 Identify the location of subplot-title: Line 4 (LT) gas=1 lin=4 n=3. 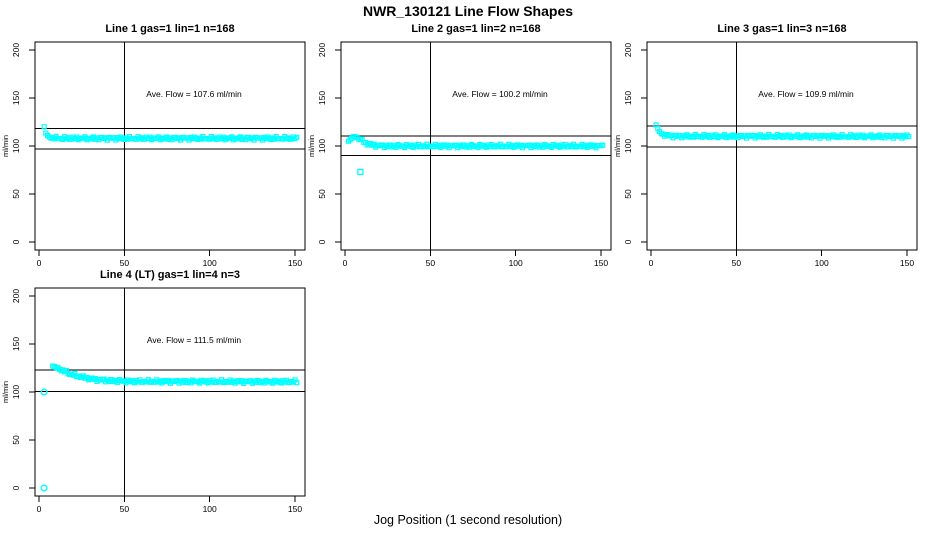
(170, 275).